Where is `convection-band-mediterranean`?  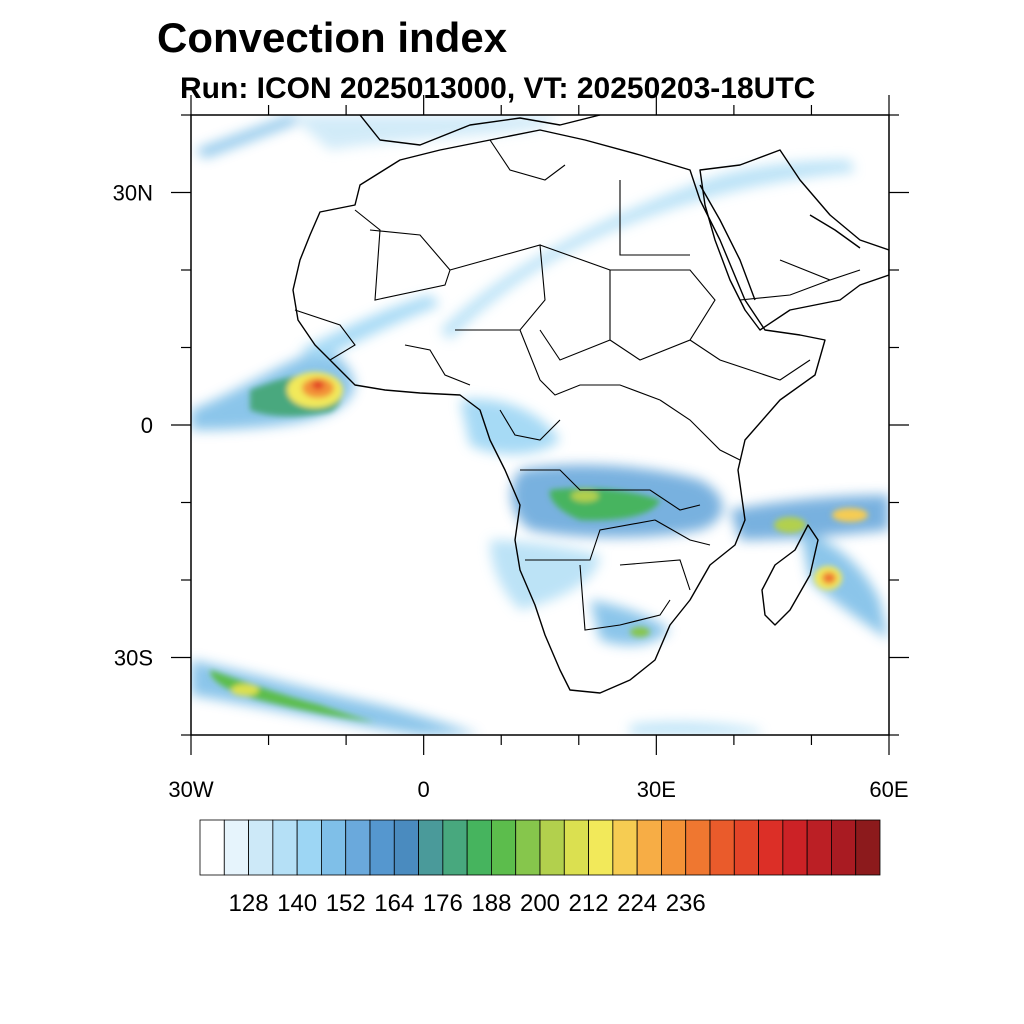
convection-band-mediterranean is located at coordinates (425, 132).